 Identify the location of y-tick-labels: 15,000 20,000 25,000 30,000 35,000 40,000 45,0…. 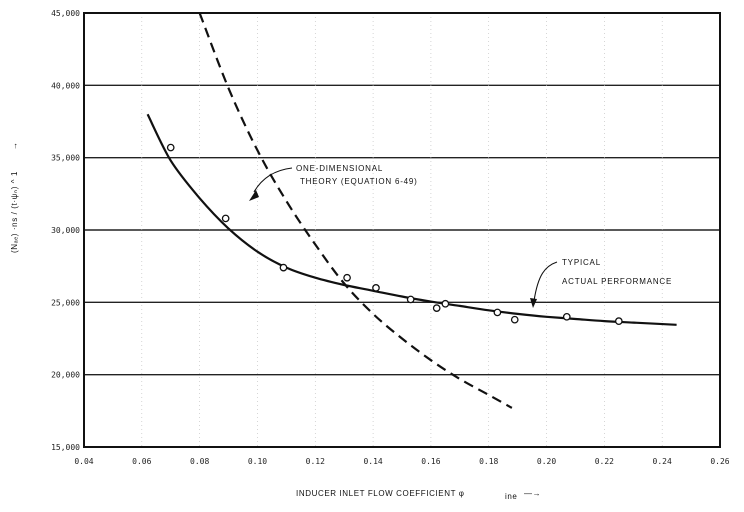
(65, 230).